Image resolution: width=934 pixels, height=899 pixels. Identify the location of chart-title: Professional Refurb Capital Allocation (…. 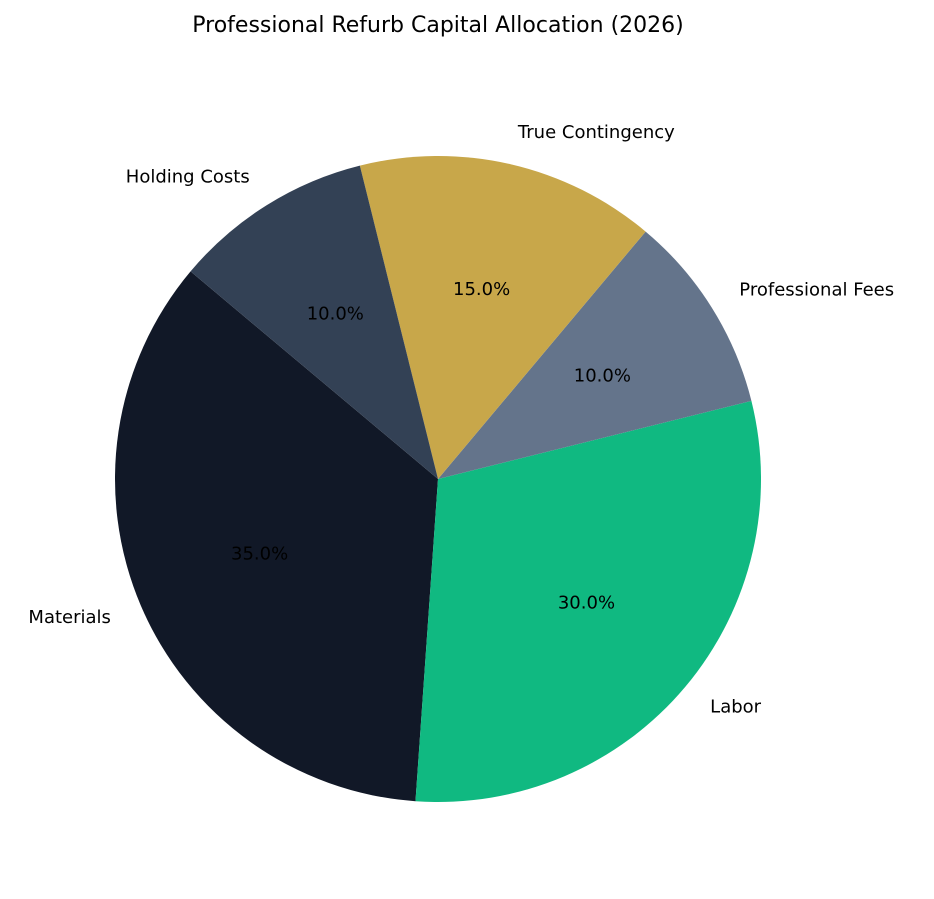
(437, 25).